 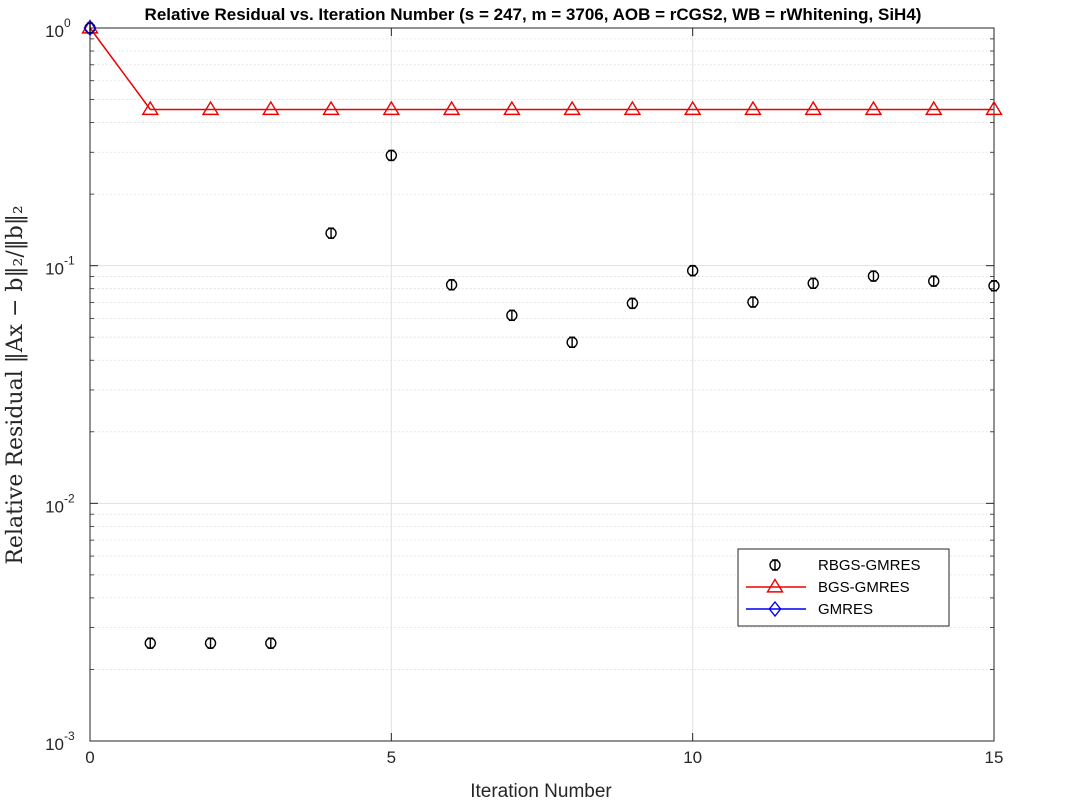 I want to click on x-axis-label: Iteration Number, so click(x=541, y=791).